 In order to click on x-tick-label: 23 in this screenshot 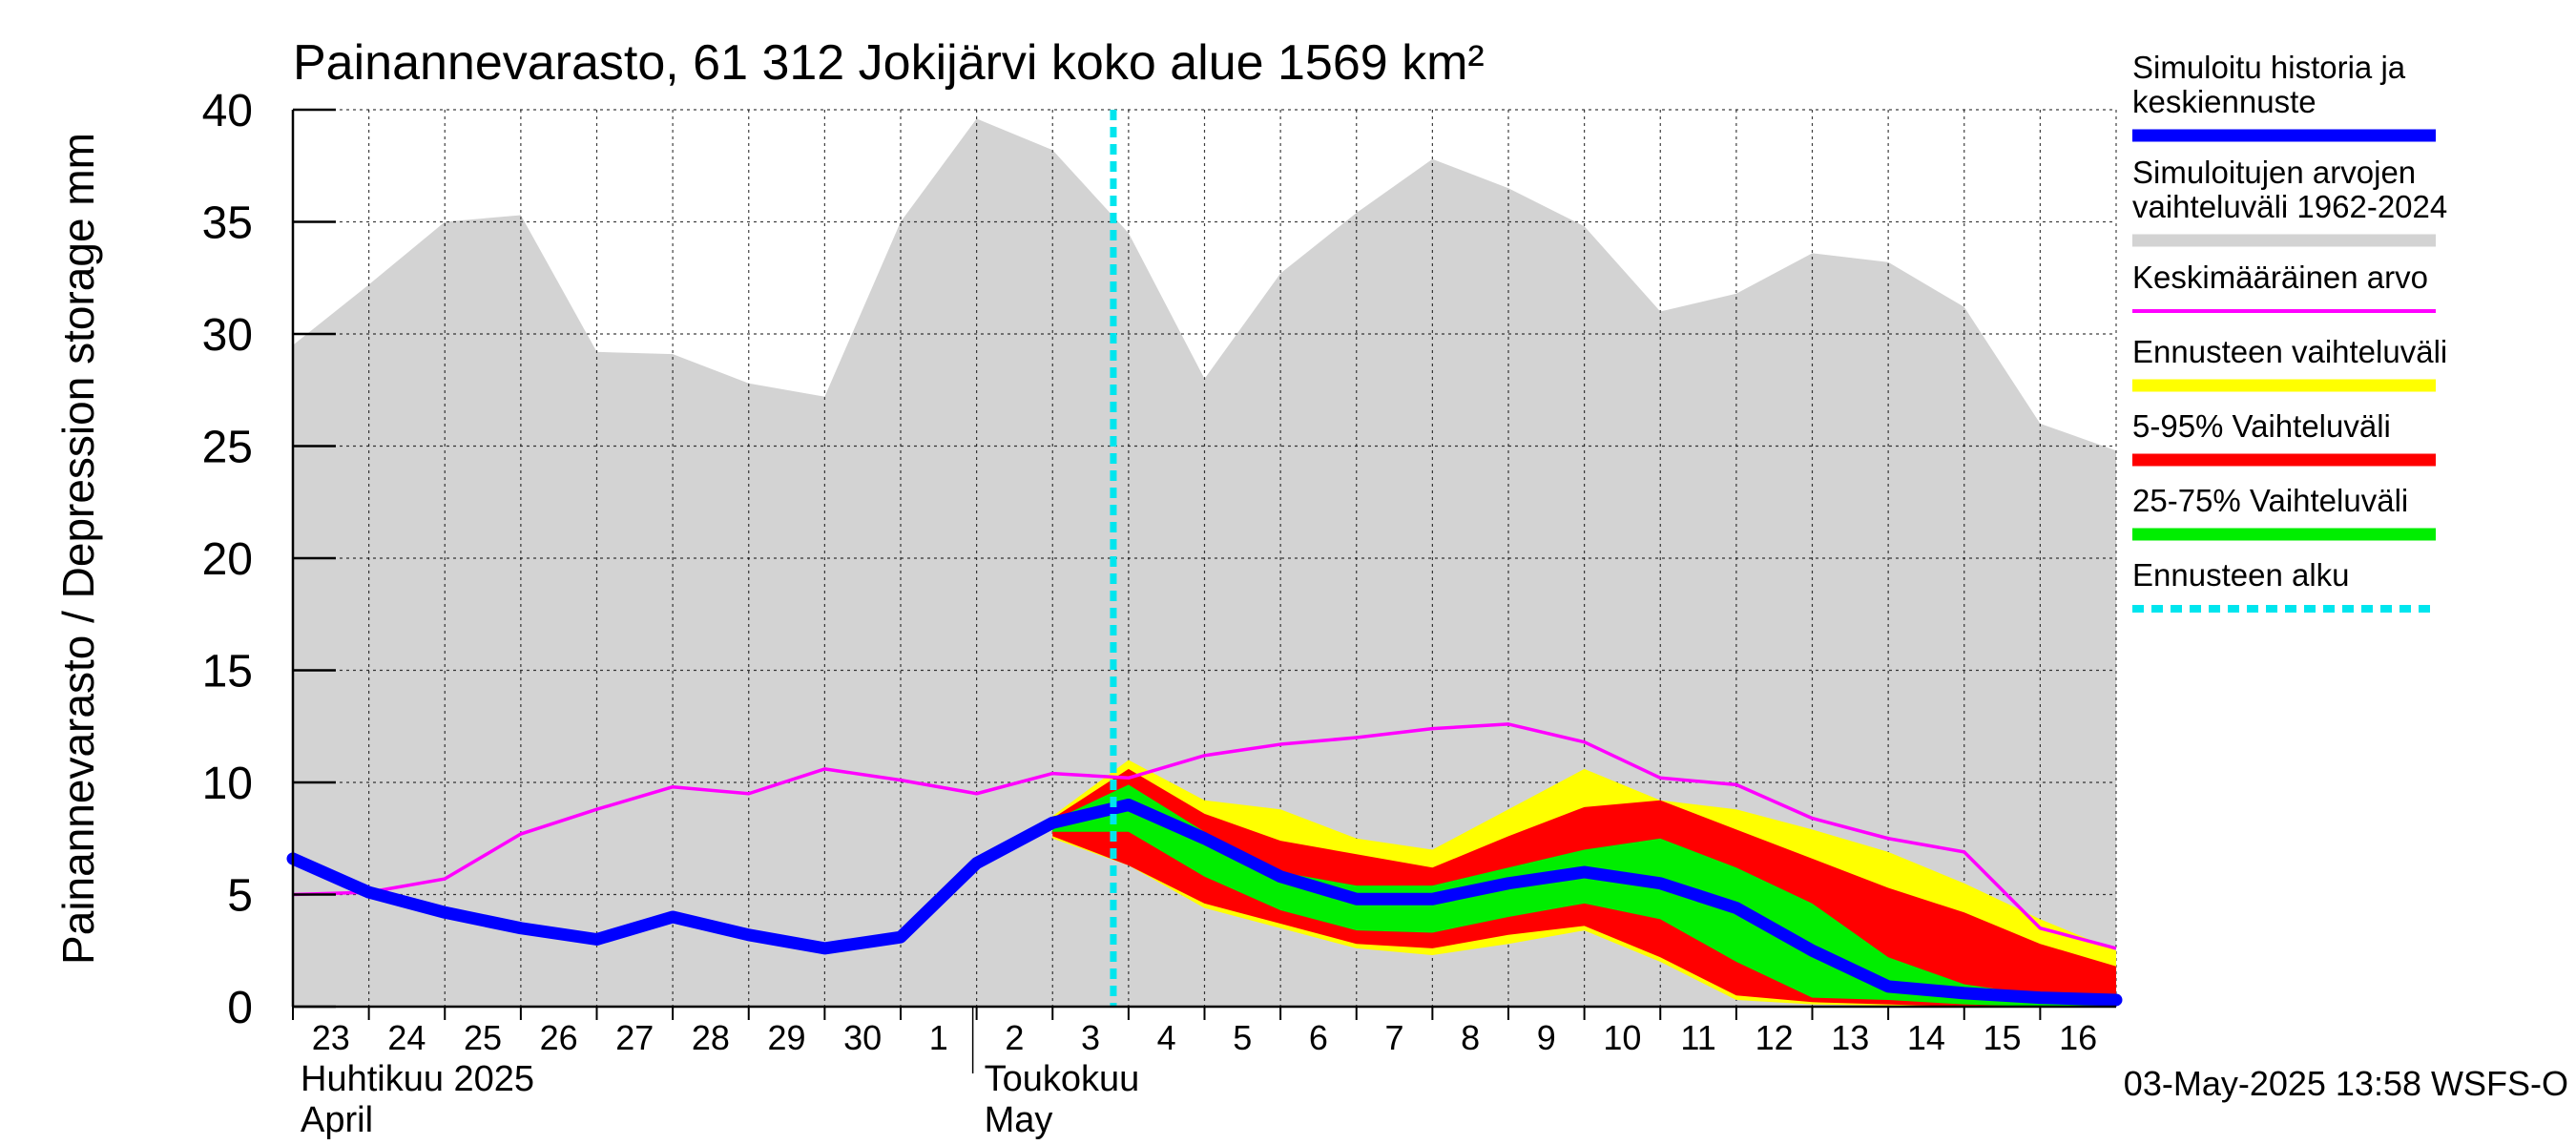, I will do `click(331, 1038)`.